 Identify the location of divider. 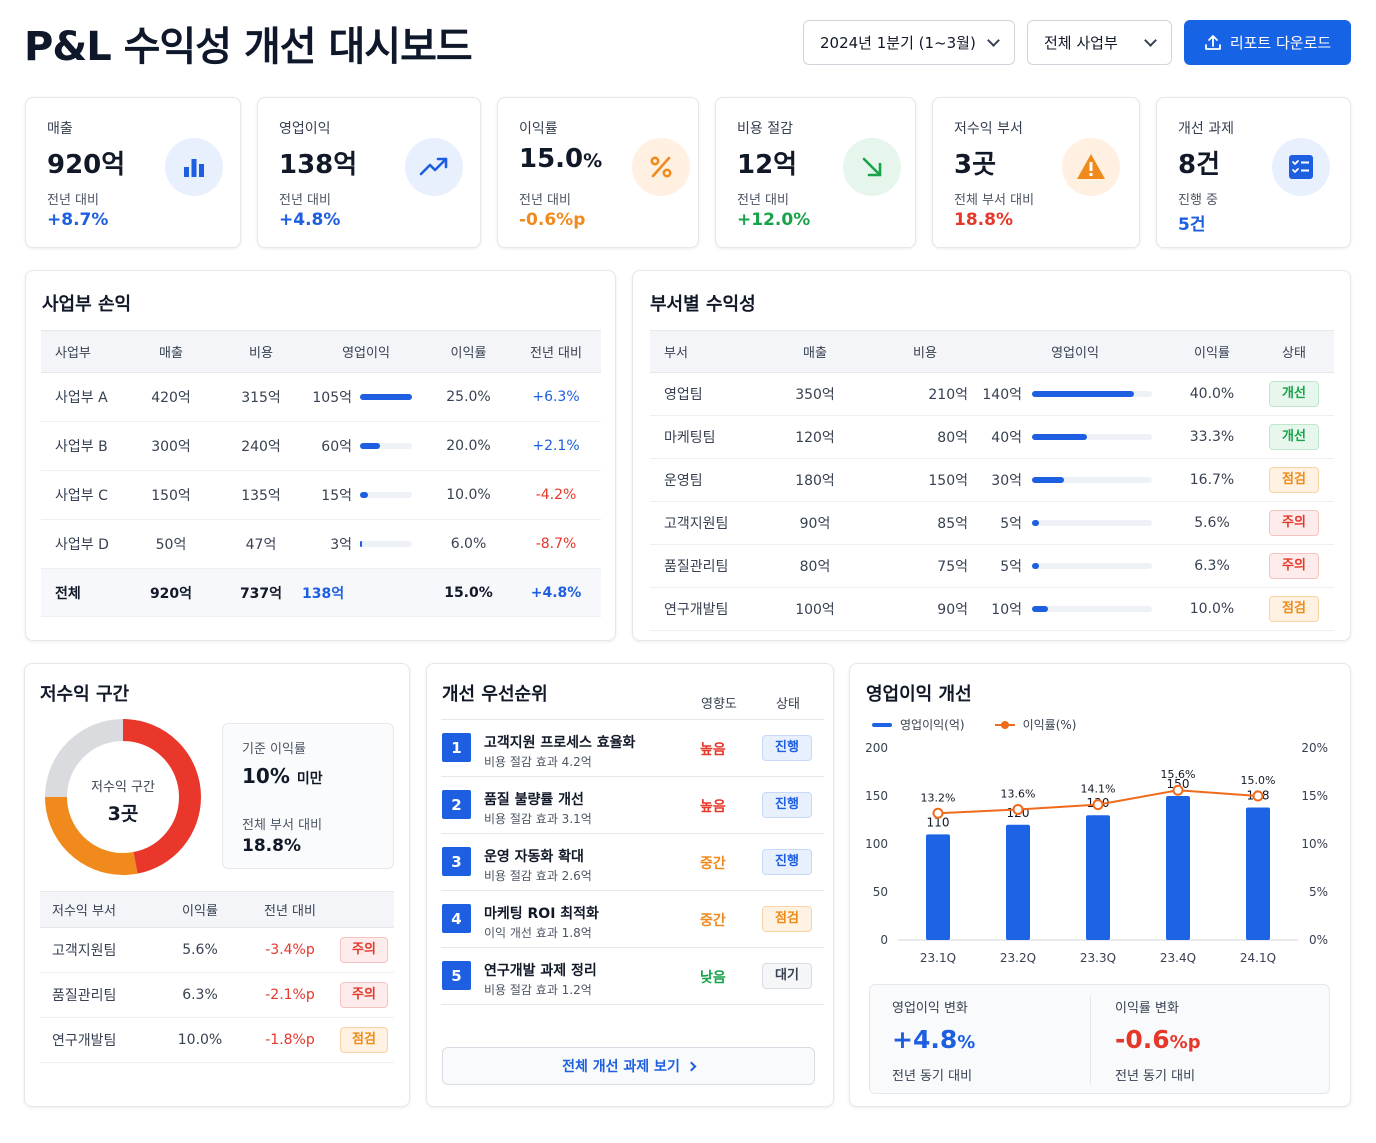
(632, 719).